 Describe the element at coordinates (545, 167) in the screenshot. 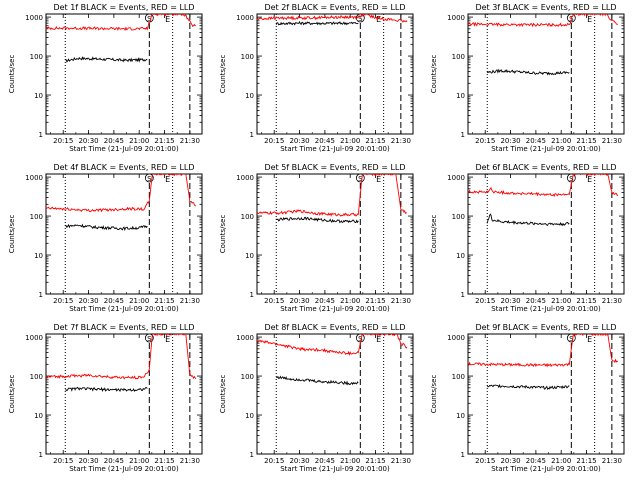

I see `panel-title: Det 6f BLACK = Events, RED = LLD` at that location.